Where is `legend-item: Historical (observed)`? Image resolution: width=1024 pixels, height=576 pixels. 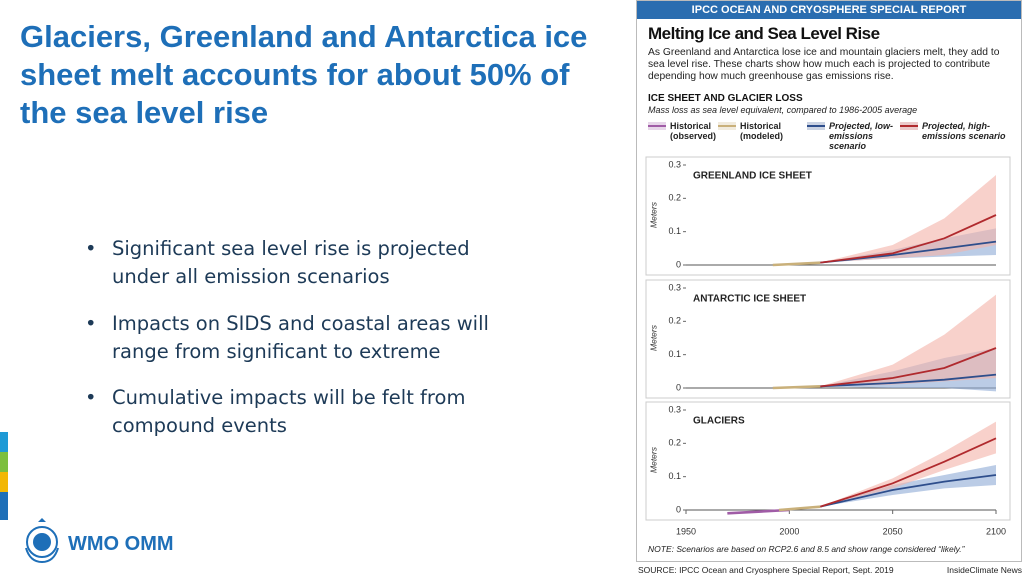
legend-item: Historical (observed) is located at coordinates (688, 131).